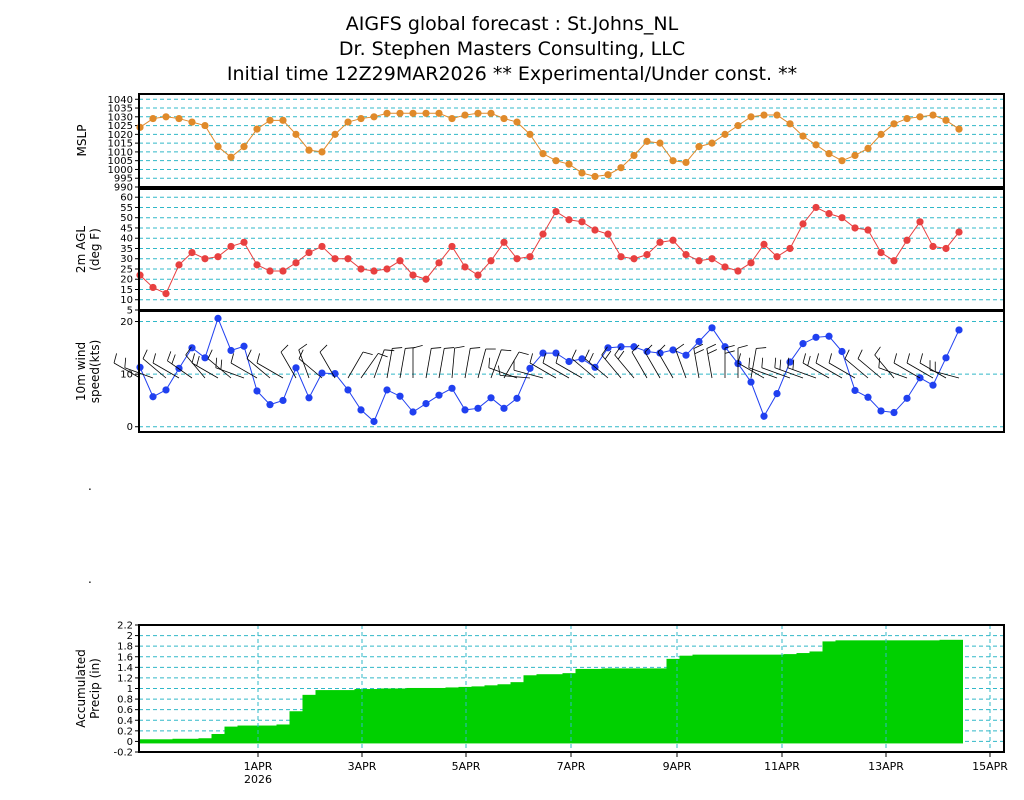 Image resolution: width=1024 pixels, height=800 pixels. Describe the element at coordinates (466, 766) in the screenshot. I see `x-tick-label: 5APR` at that location.